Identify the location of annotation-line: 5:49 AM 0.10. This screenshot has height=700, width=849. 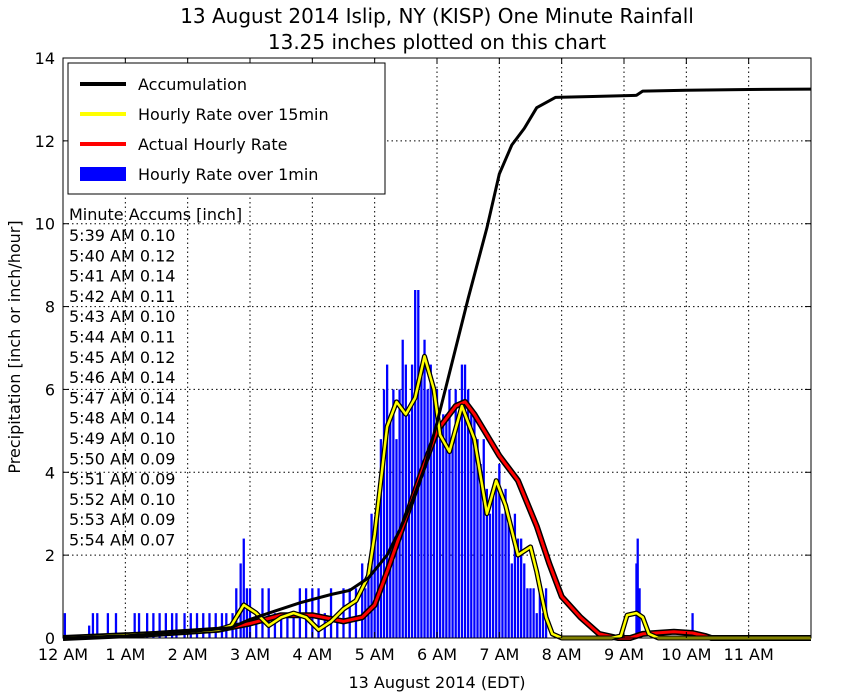
(122, 438).